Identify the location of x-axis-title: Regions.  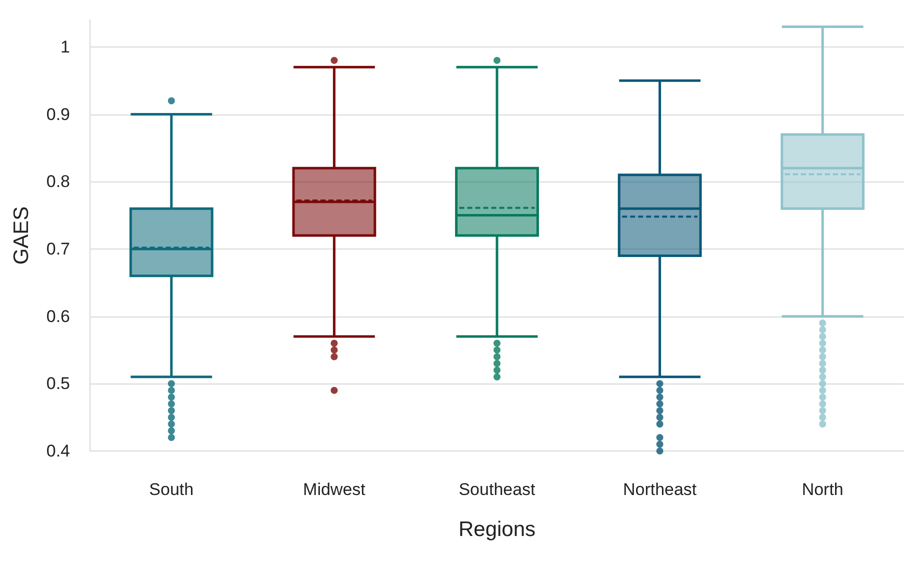
(497, 529).